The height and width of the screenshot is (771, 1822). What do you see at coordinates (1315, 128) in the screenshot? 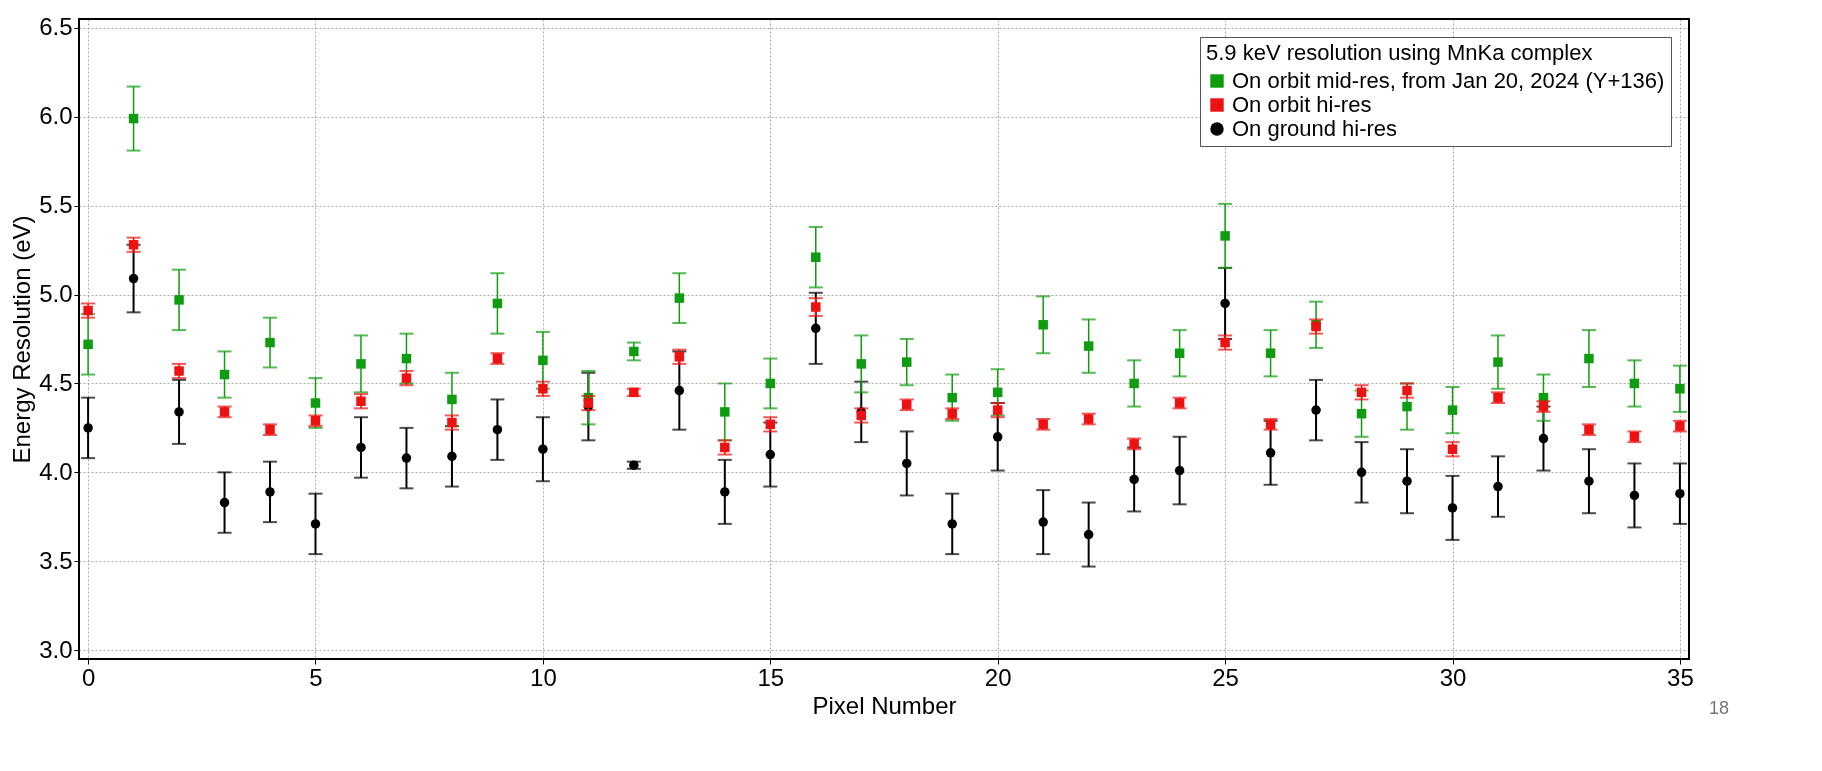
I see `legend-label: On ground hi-res` at bounding box center [1315, 128].